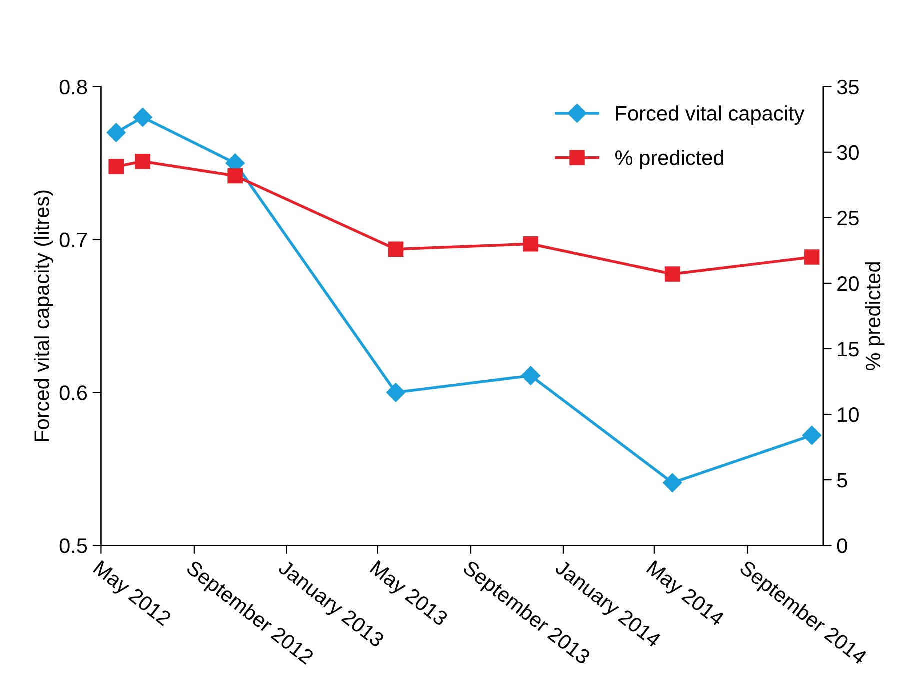  Describe the element at coordinates (848, 284) in the screenshot. I see `y2-tick-label: 20` at that location.